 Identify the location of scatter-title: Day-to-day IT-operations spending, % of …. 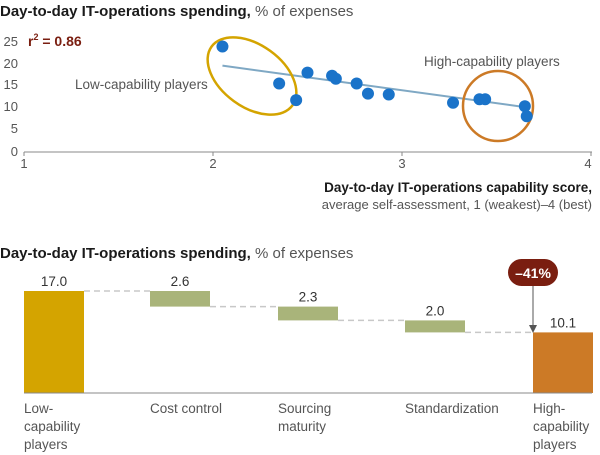
(176, 11).